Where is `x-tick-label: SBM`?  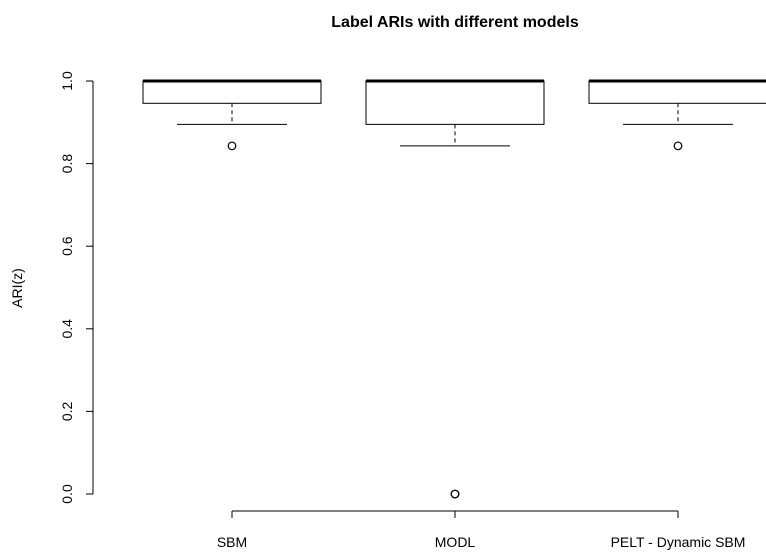 x-tick-label: SBM is located at coordinates (232, 542).